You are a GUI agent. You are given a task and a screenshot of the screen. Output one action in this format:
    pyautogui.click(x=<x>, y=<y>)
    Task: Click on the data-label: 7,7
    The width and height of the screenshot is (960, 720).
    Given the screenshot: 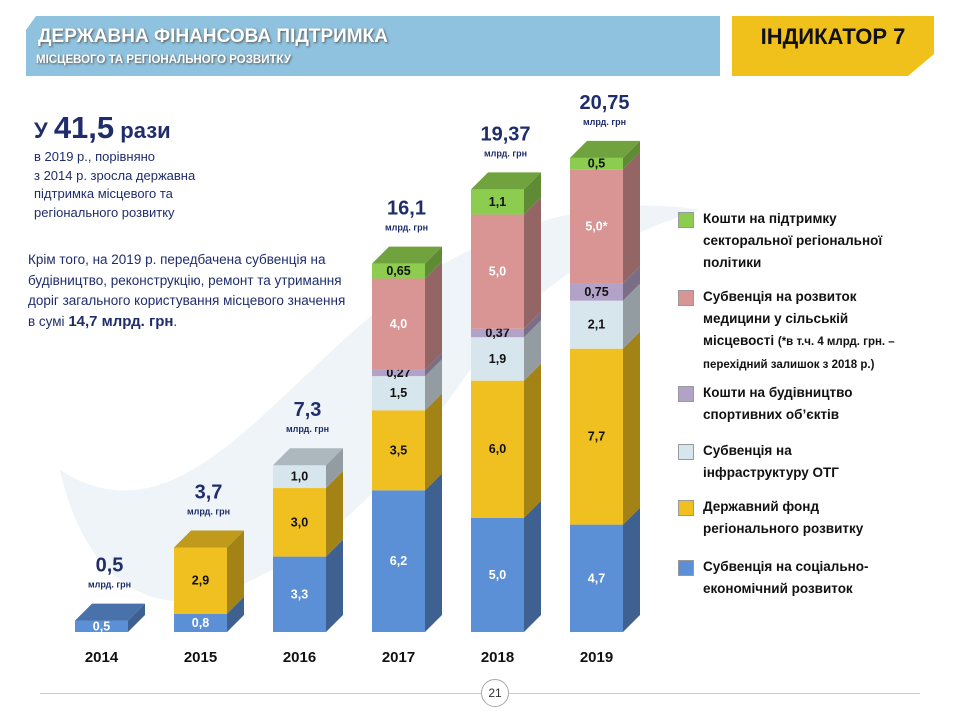 What is the action you would take?
    pyautogui.click(x=596, y=437)
    